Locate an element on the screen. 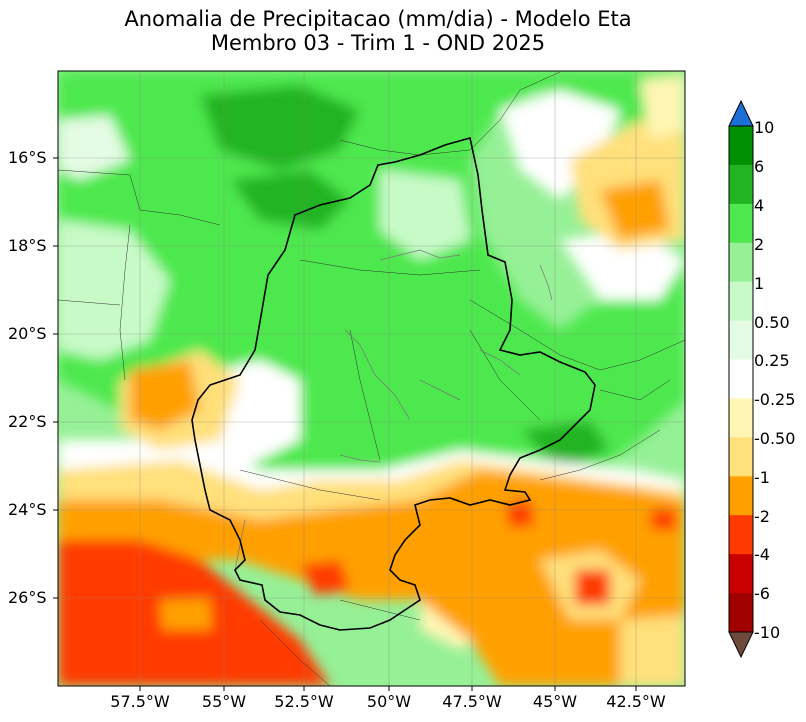 The image size is (806, 722). lat-tick-label: 22°S is located at coordinates (27, 421).